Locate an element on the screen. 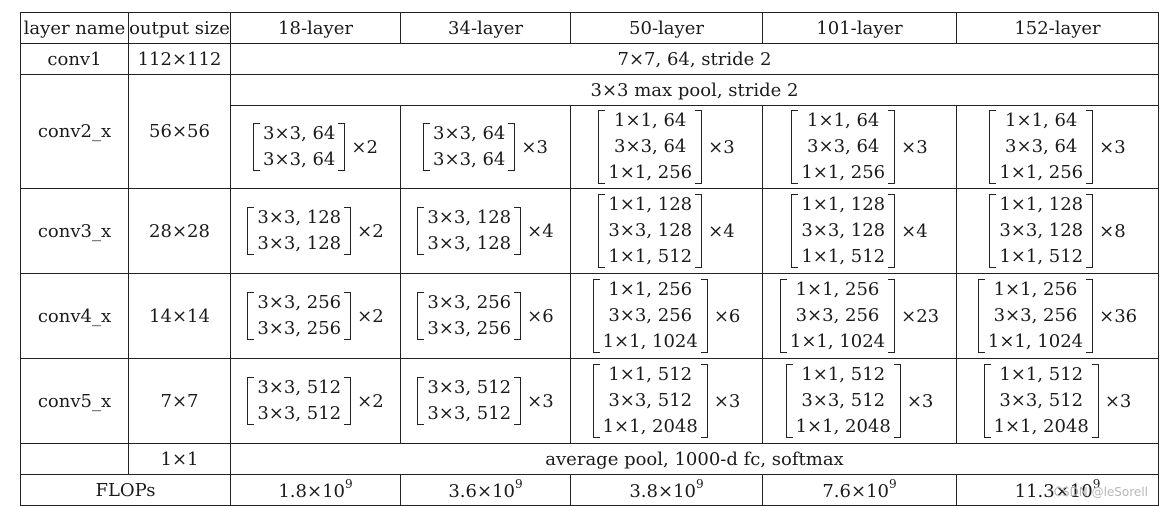 The width and height of the screenshot is (1162, 506). flops-mantissa: 1.8×10 is located at coordinates (311, 491).